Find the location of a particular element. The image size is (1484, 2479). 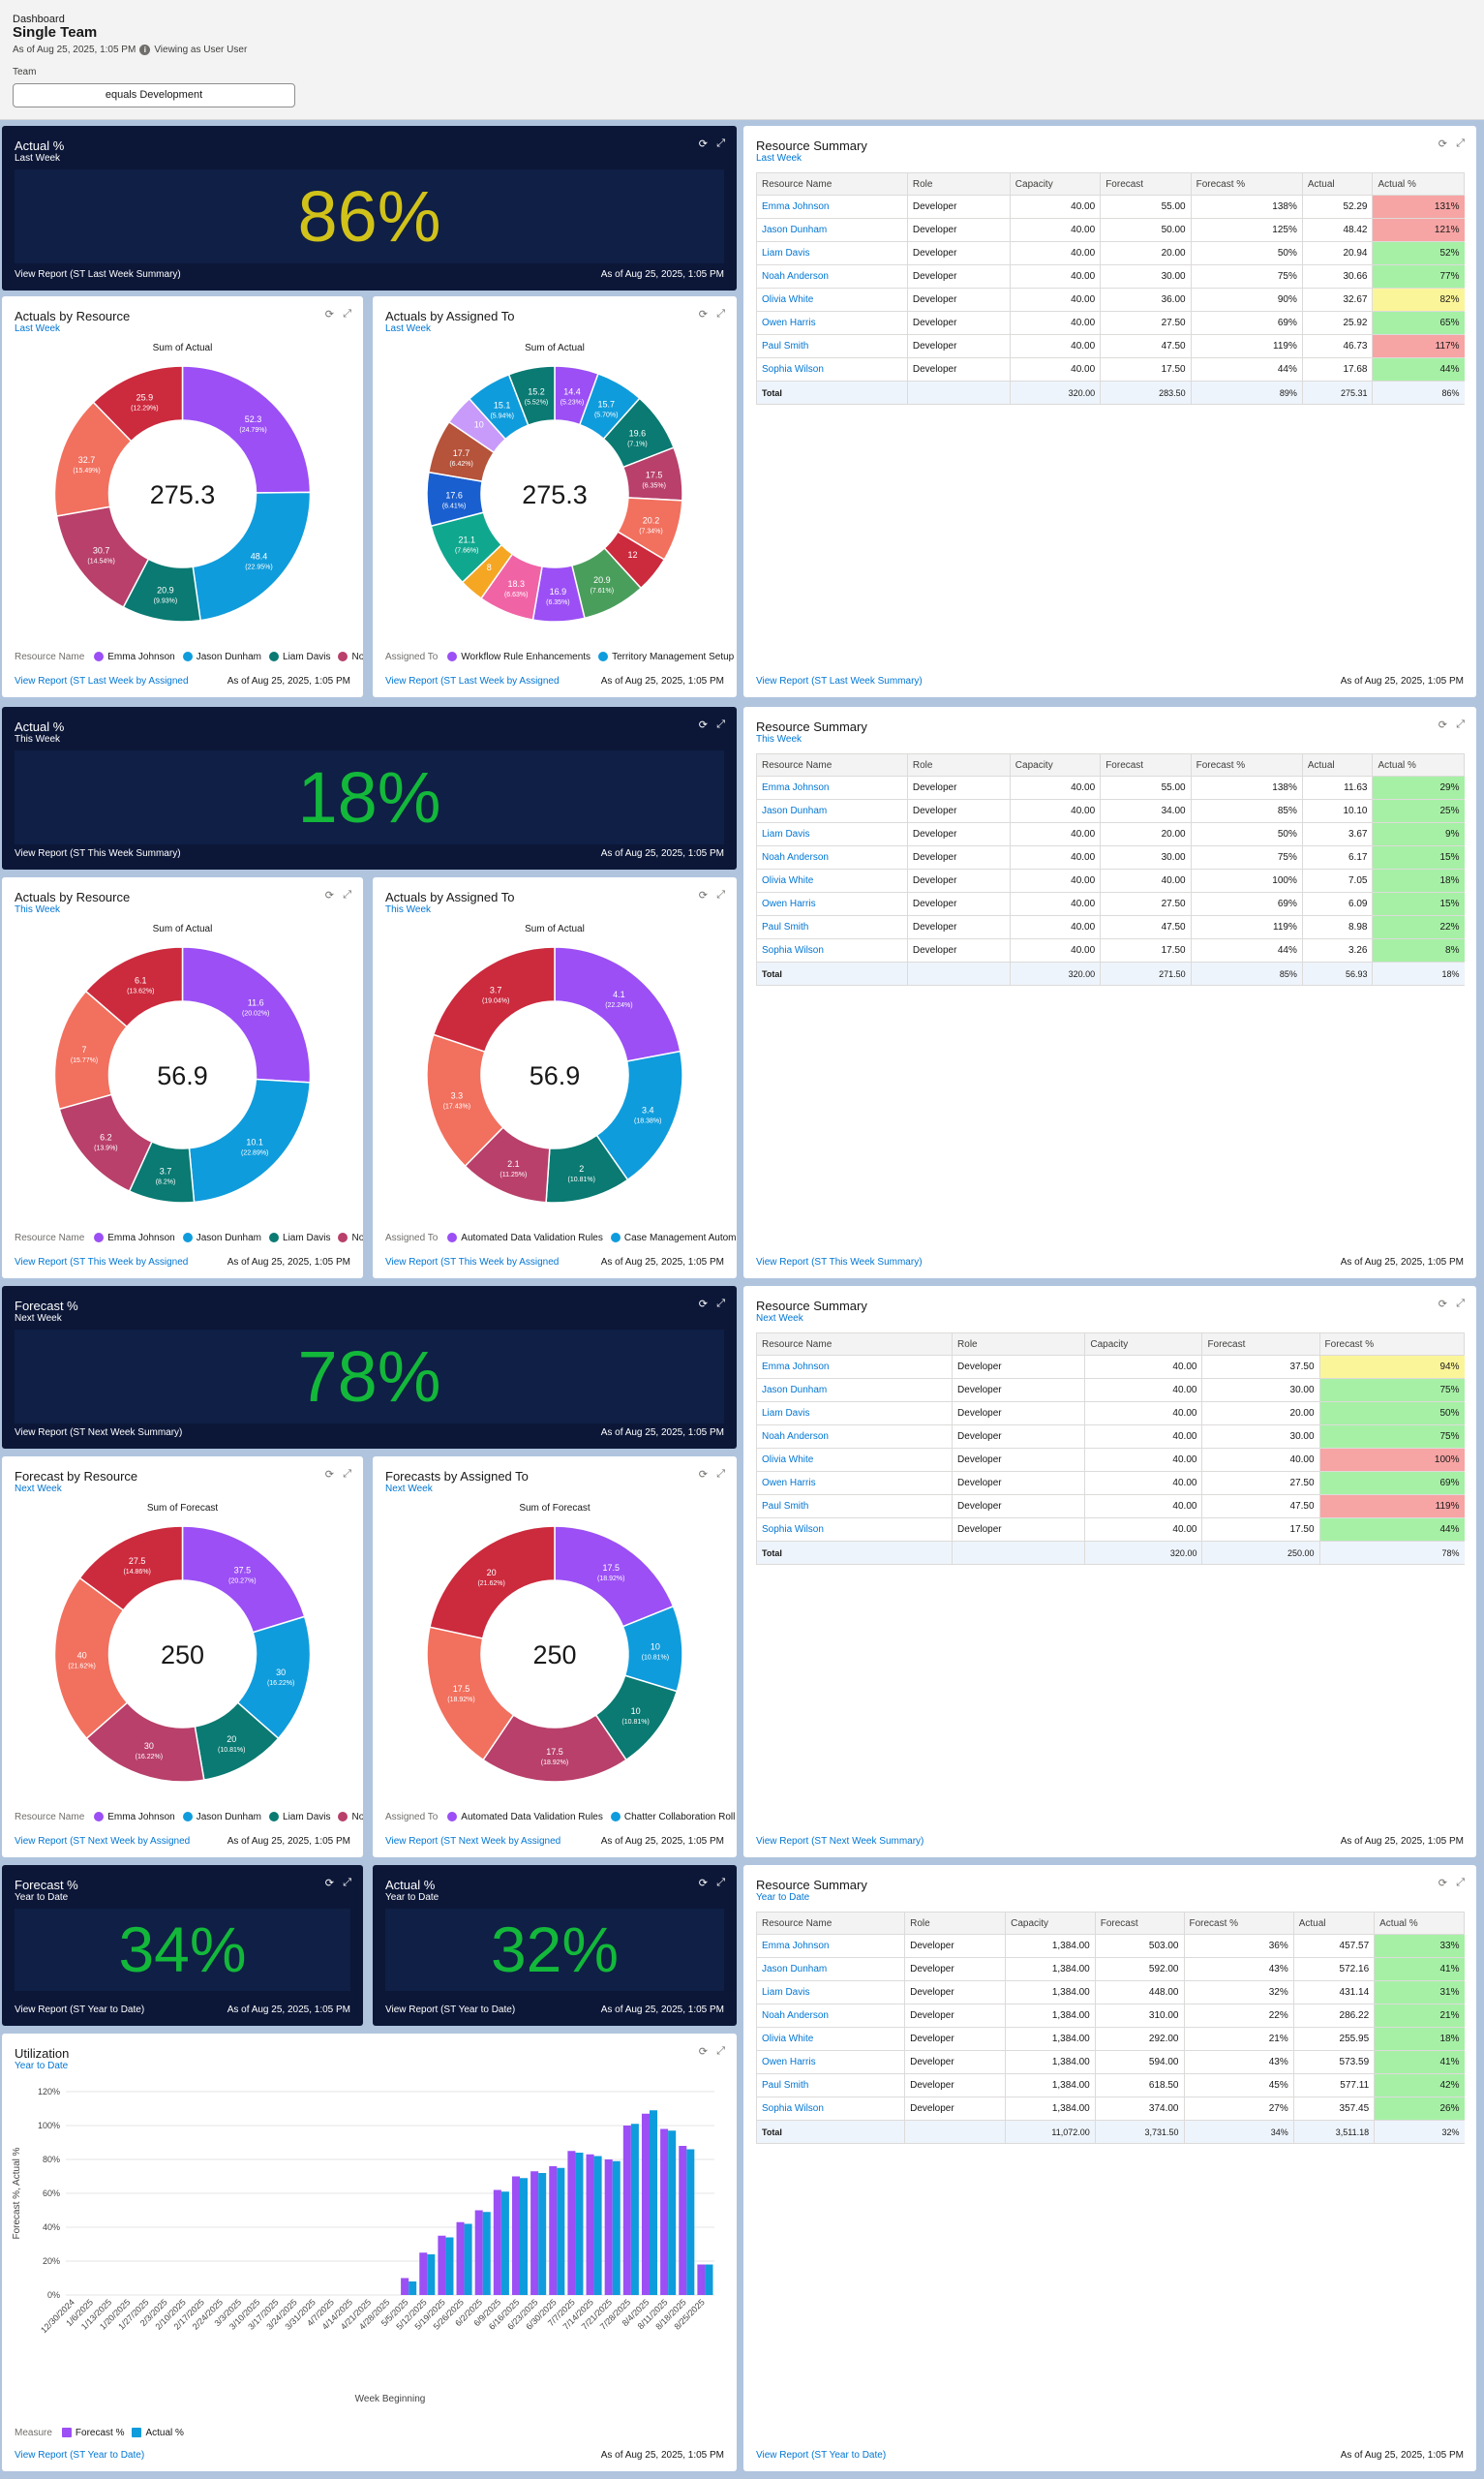

resource-name-link: Olivia White is located at coordinates (830, 2039).